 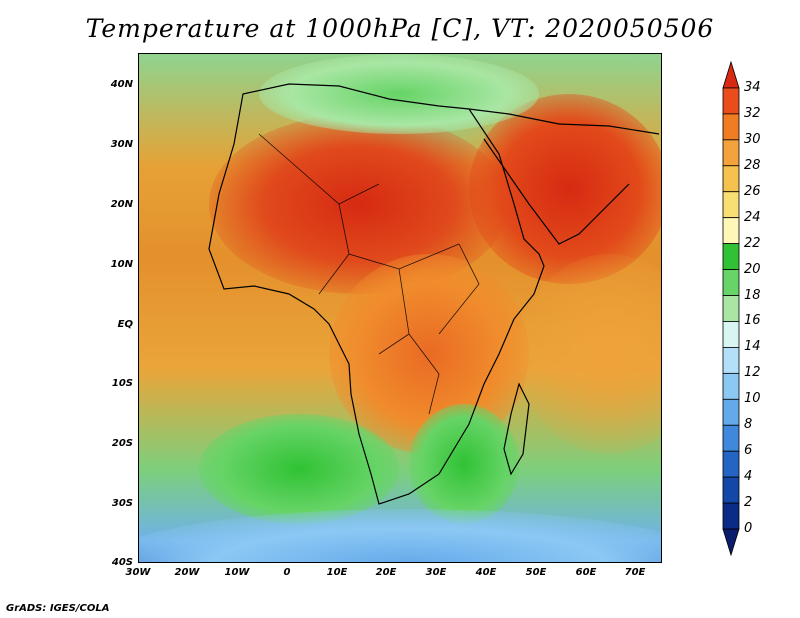 I want to click on lat-label-20s: 20S, so click(x=122, y=443).